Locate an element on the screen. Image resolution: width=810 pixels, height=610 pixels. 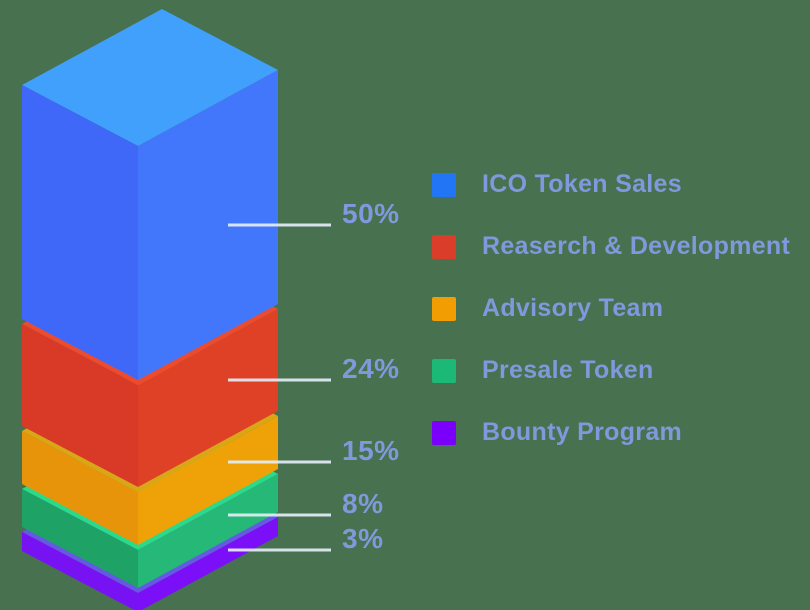
legend-swatch-reaserch-and-development is located at coordinates (444, 246).